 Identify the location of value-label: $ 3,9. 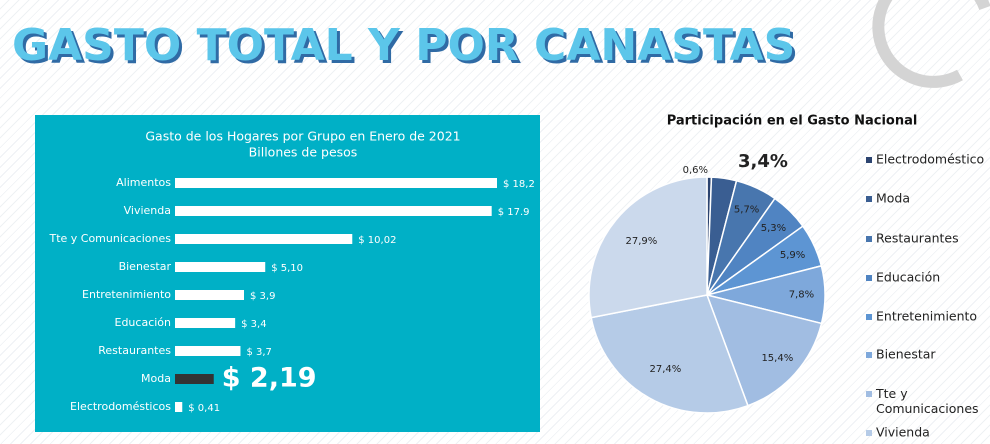
(262, 296).